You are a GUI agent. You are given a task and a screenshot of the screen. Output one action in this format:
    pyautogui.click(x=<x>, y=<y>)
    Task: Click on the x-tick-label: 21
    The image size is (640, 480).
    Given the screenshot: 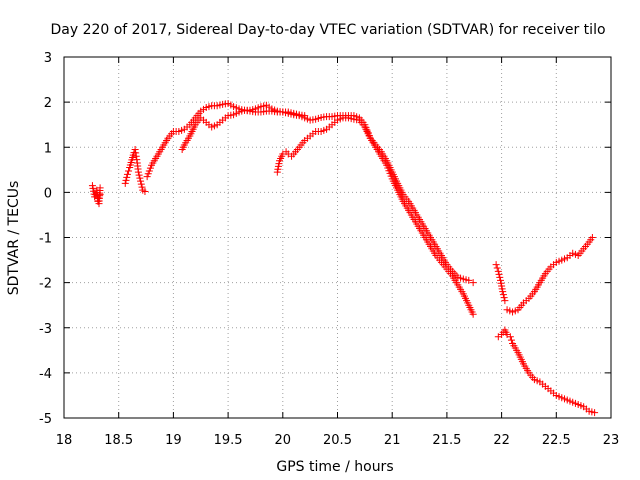 What is the action you would take?
    pyautogui.click(x=392, y=440)
    